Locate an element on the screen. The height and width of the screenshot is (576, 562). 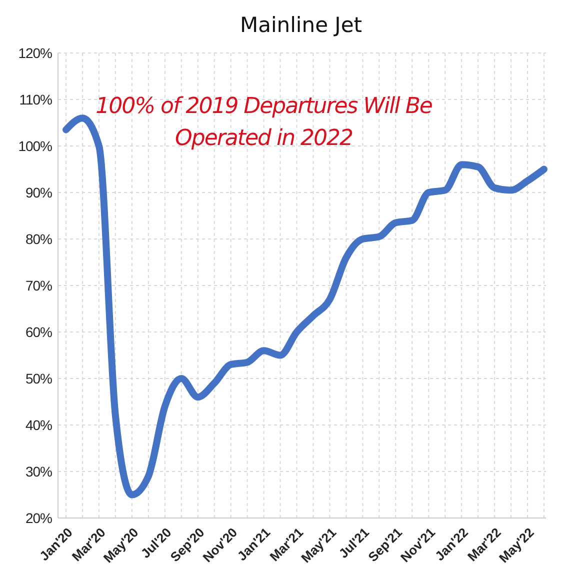
y-tick-label: 90% is located at coordinates (38, 192).